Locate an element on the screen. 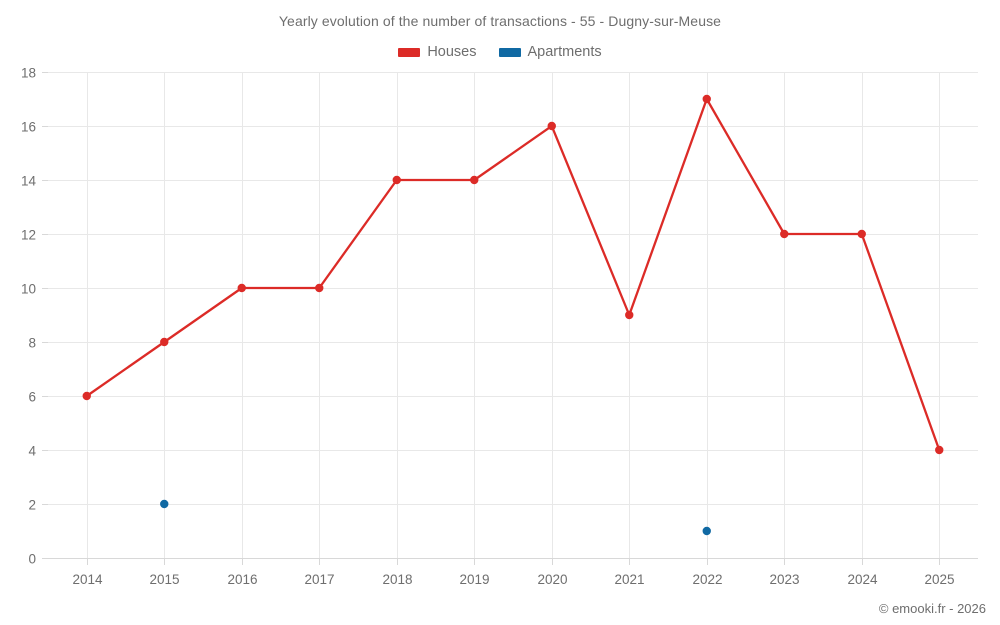 This screenshot has width=1000, height=625. x-axis-tick-label: 2019 is located at coordinates (474, 579).